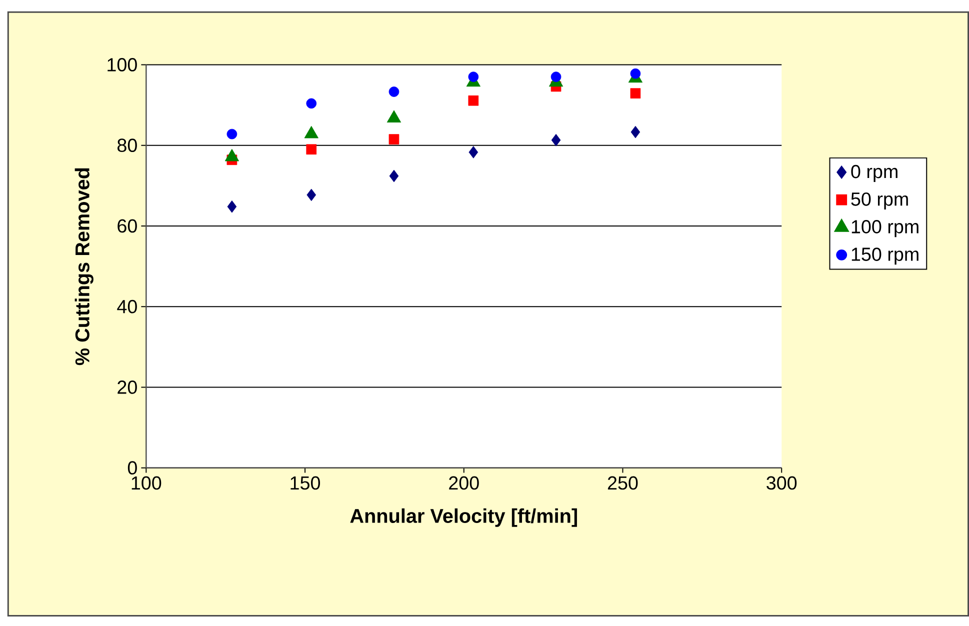  What do you see at coordinates (122, 65) in the screenshot?
I see `y-tick-label: 100` at bounding box center [122, 65].